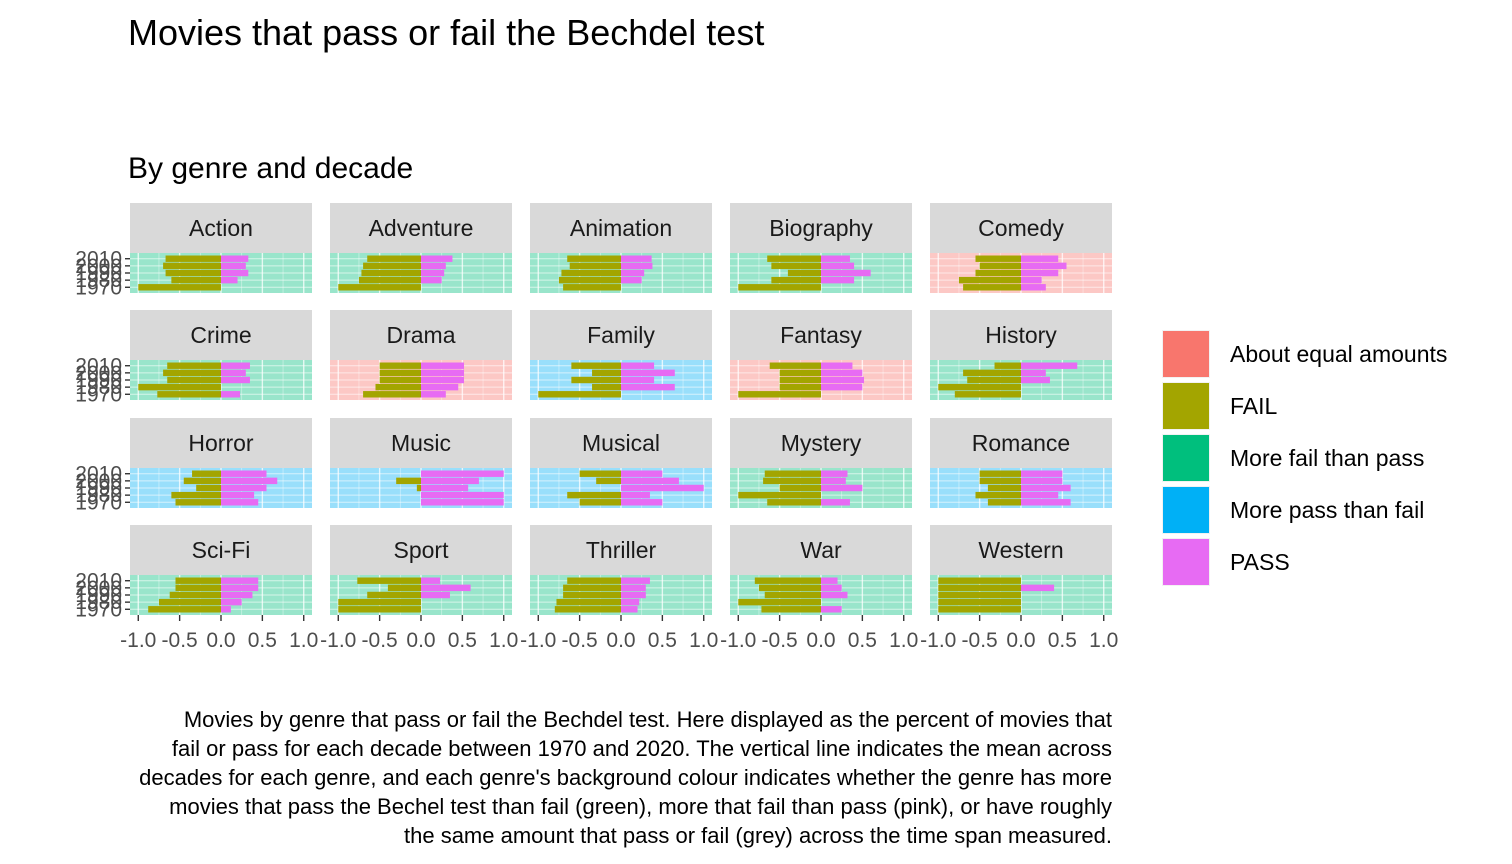 This screenshot has height=864, width=1512. I want to click on facet-strip-label: Adventure, so click(421, 228).